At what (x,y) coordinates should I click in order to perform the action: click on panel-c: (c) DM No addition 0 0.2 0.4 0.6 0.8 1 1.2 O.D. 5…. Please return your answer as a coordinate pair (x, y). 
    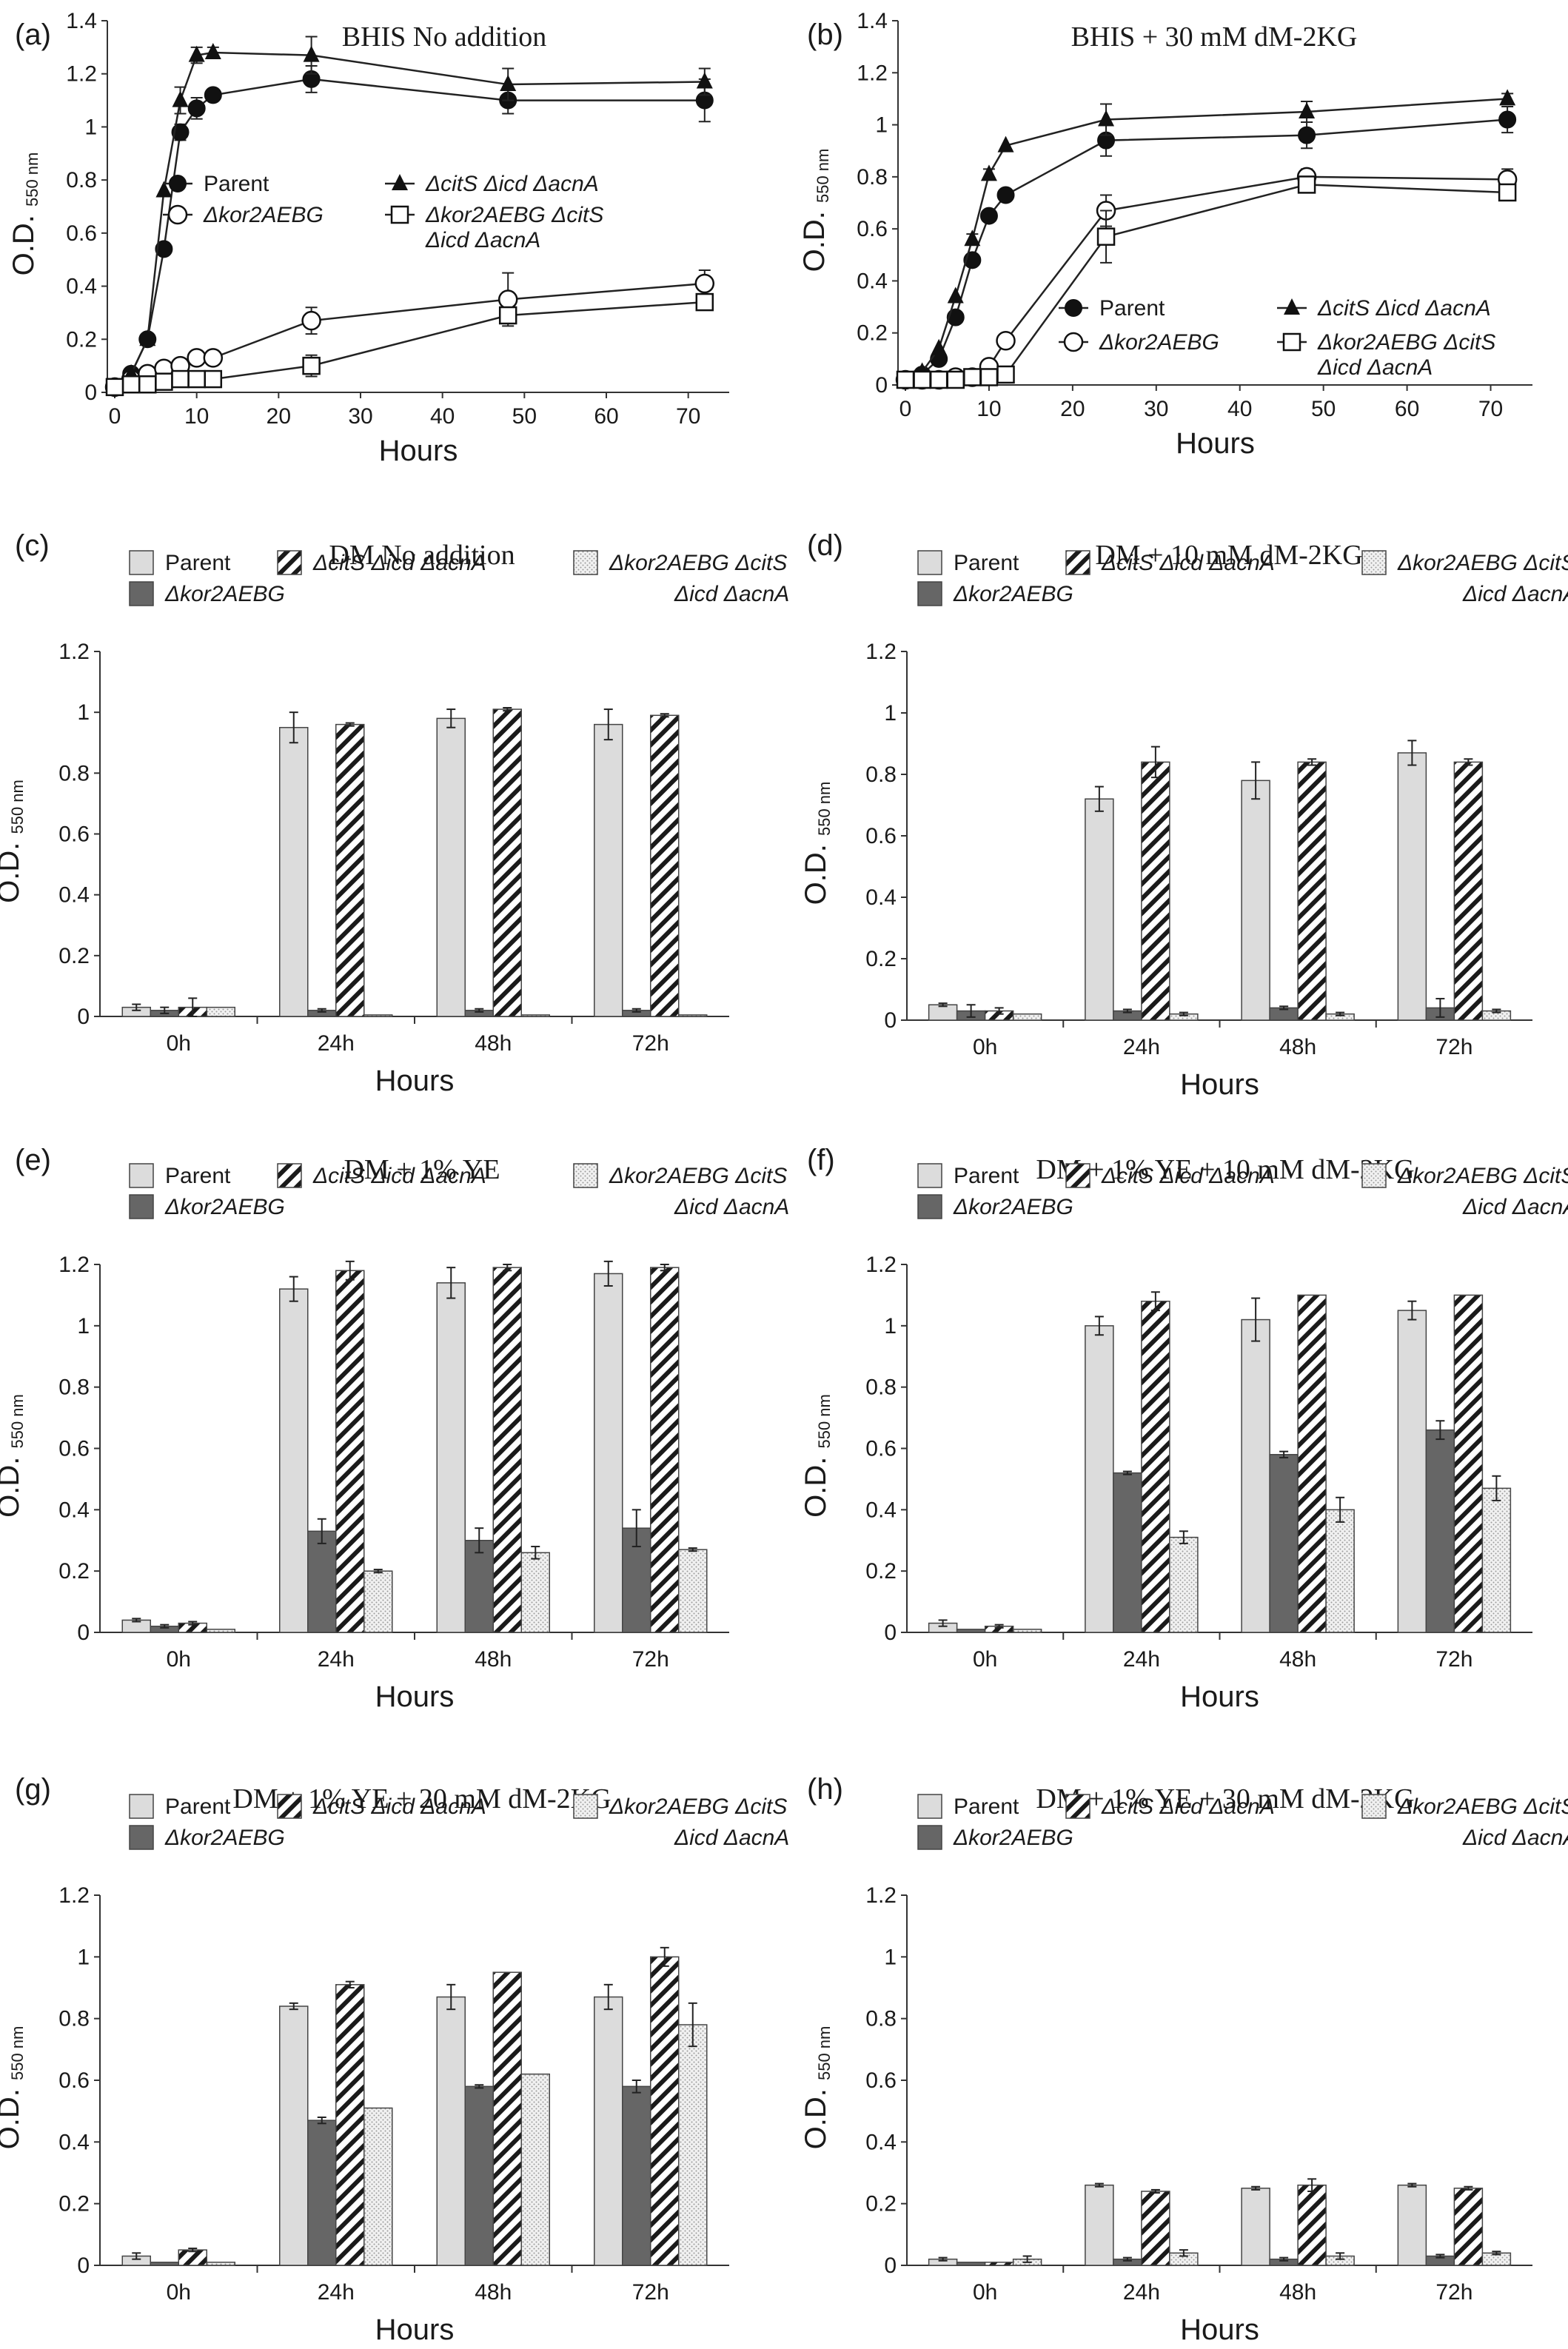
    Looking at the image, I should click on (395, 813).